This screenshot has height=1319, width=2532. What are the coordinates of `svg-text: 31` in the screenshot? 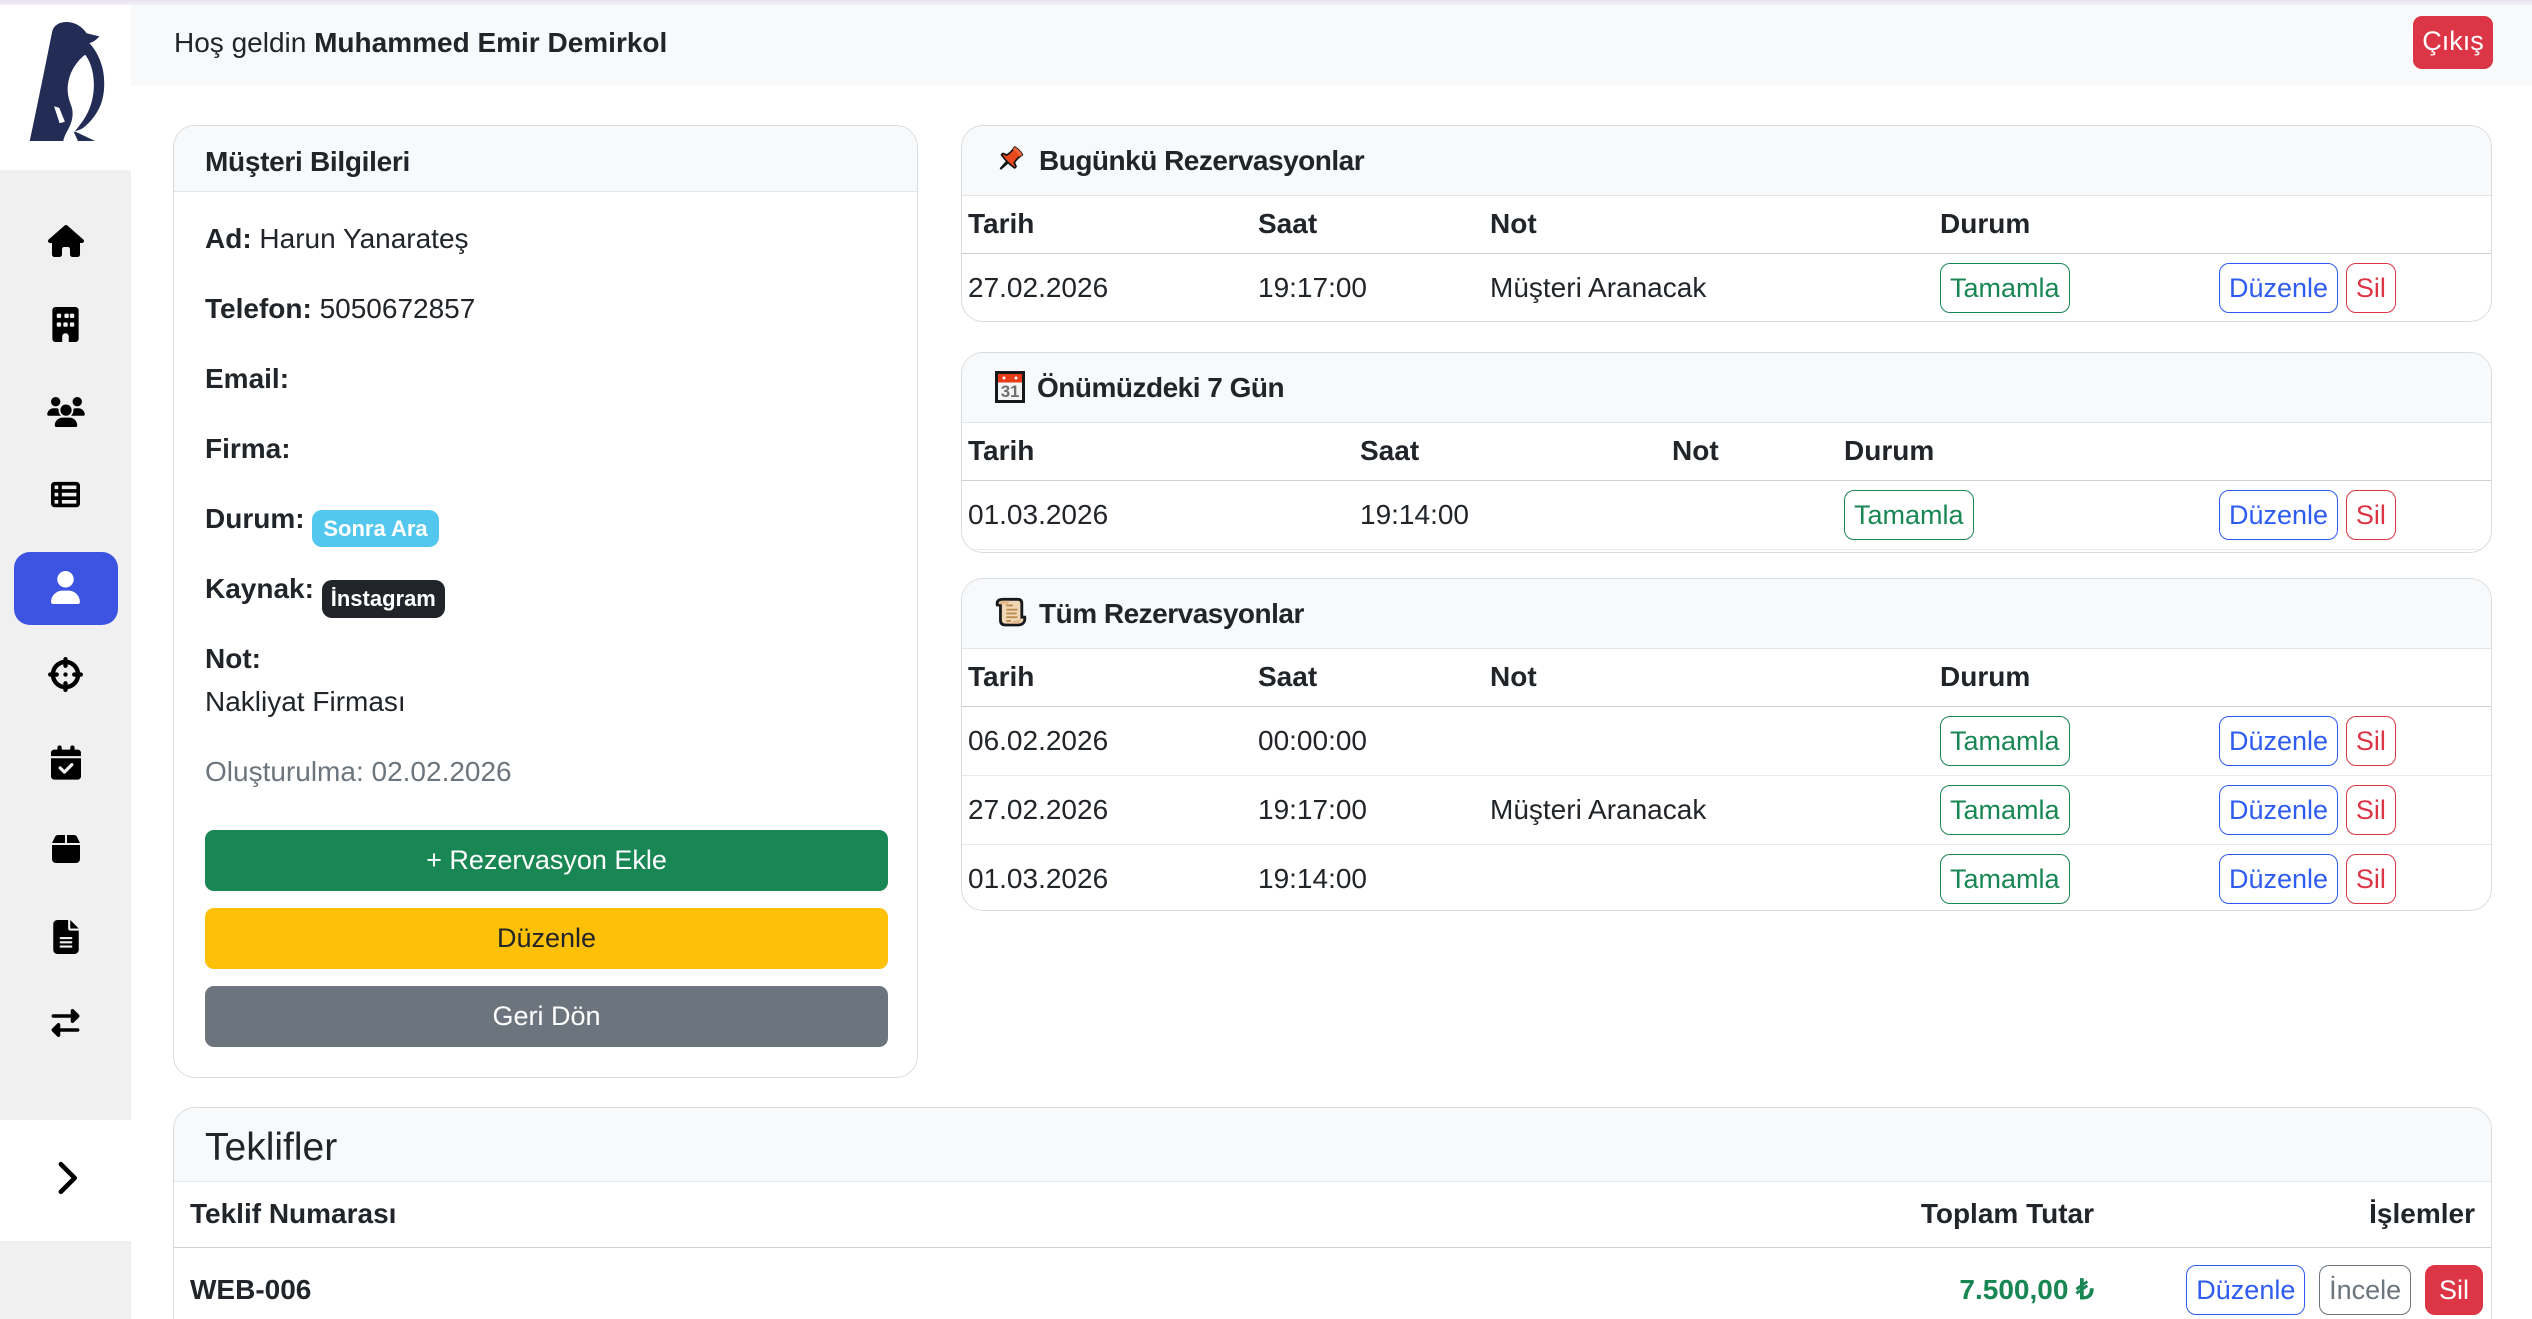 It's located at (1010, 391).